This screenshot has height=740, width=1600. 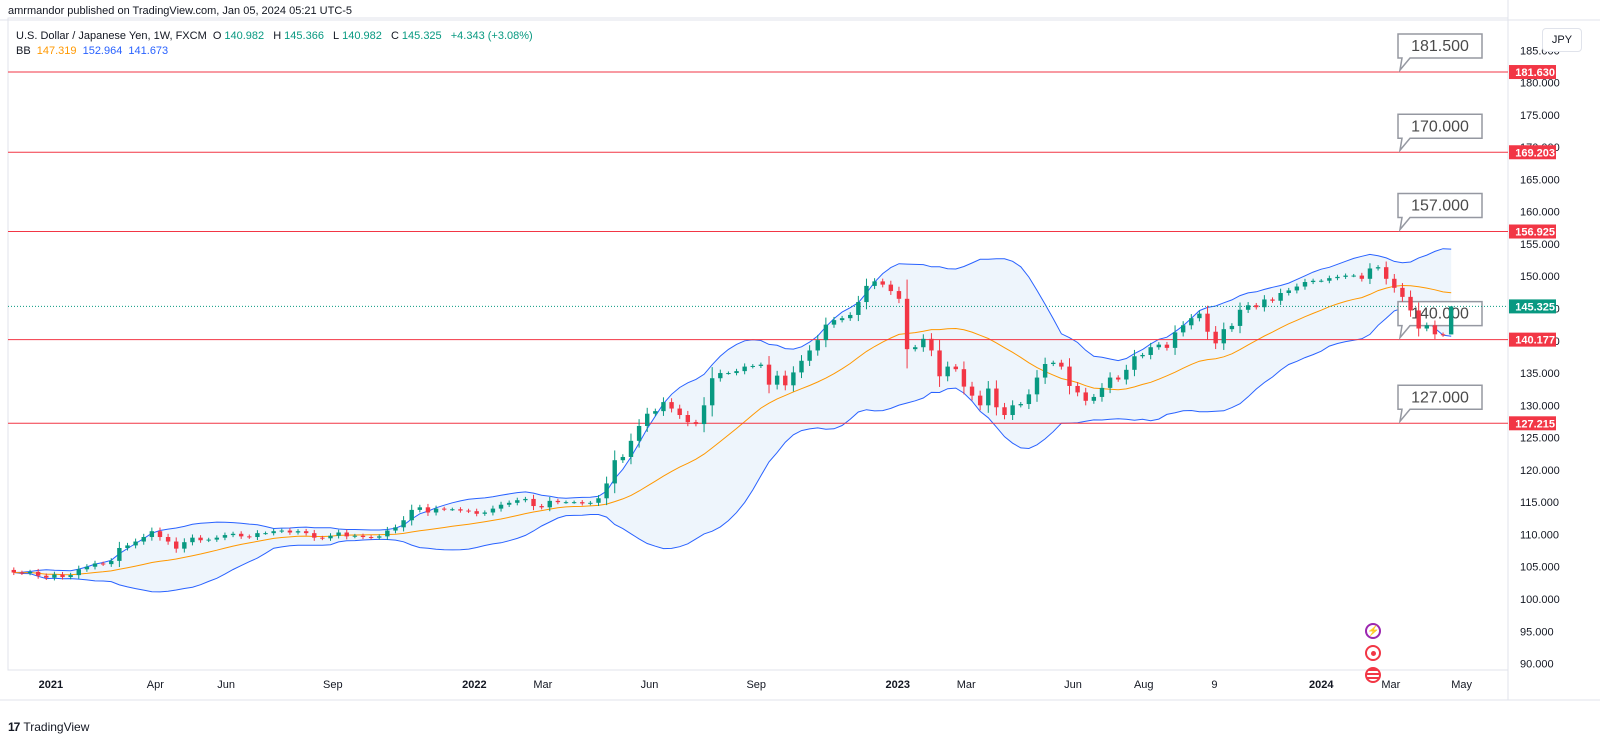 What do you see at coordinates (1532, 306) in the screenshot?
I see `last-price-tag` at bounding box center [1532, 306].